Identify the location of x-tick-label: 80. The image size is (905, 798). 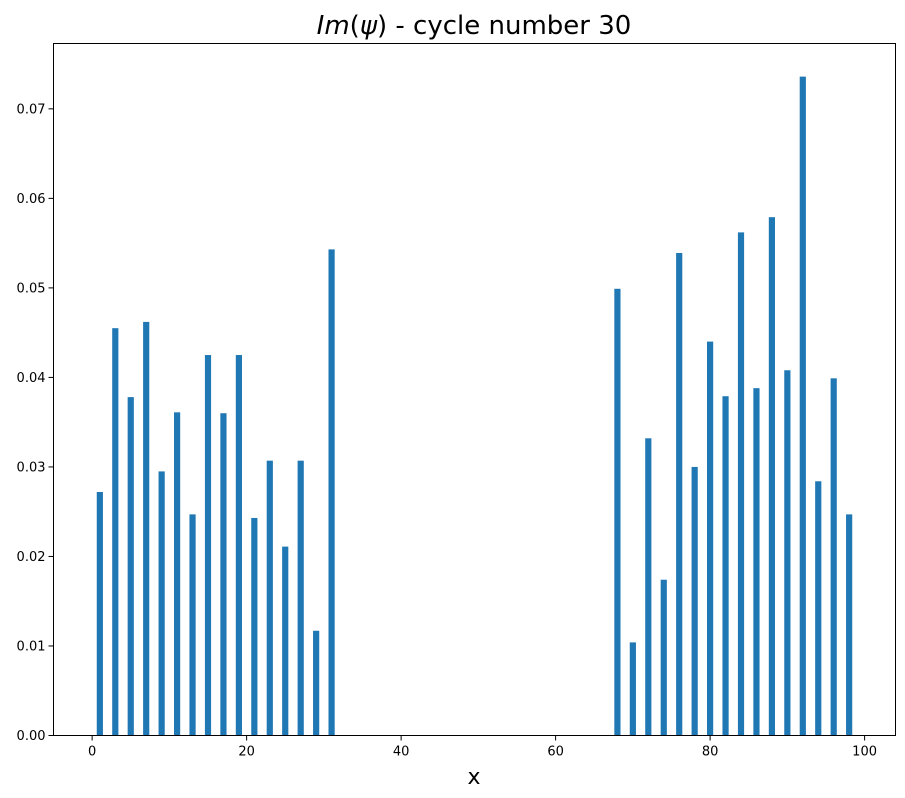
(710, 752).